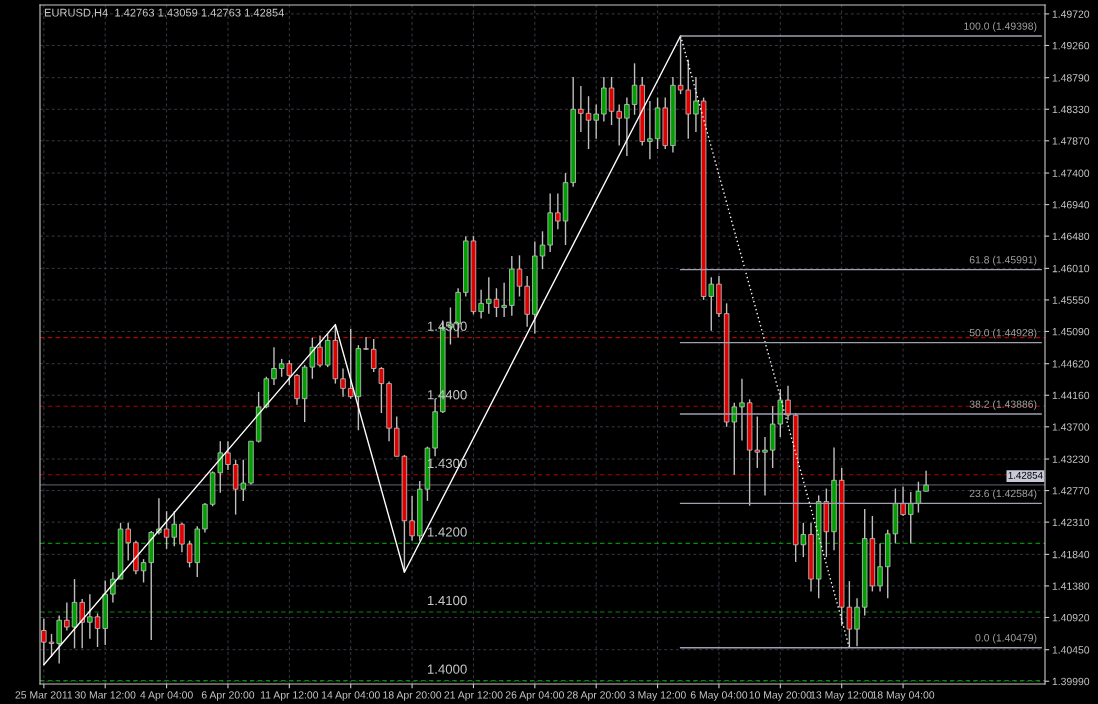 Image resolution: width=1098 pixels, height=704 pixels. Describe the element at coordinates (1071, 522) in the screenshot. I see `y-tick-label: 1.42310` at that location.